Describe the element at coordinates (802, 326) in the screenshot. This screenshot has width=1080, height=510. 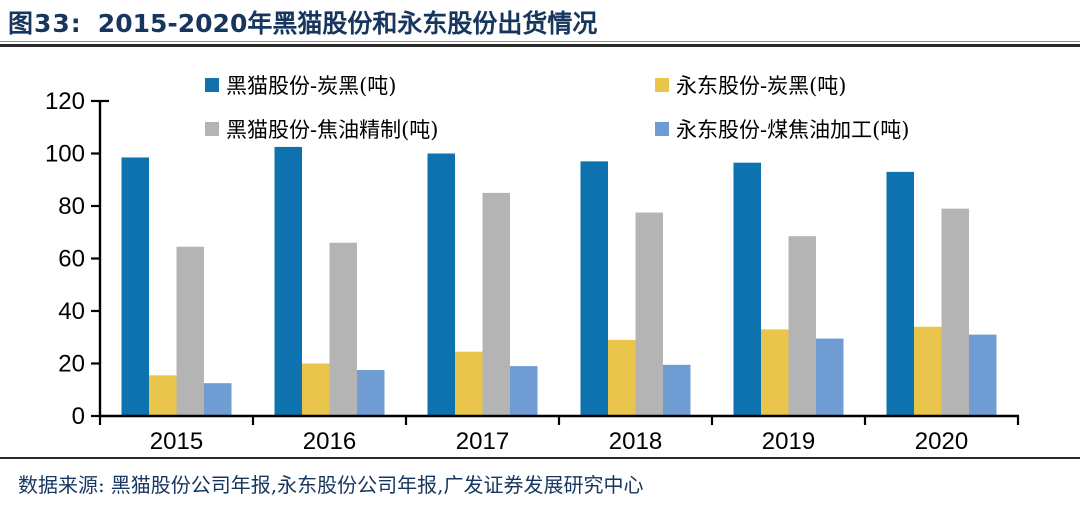
I see `bar-2019-series2` at that location.